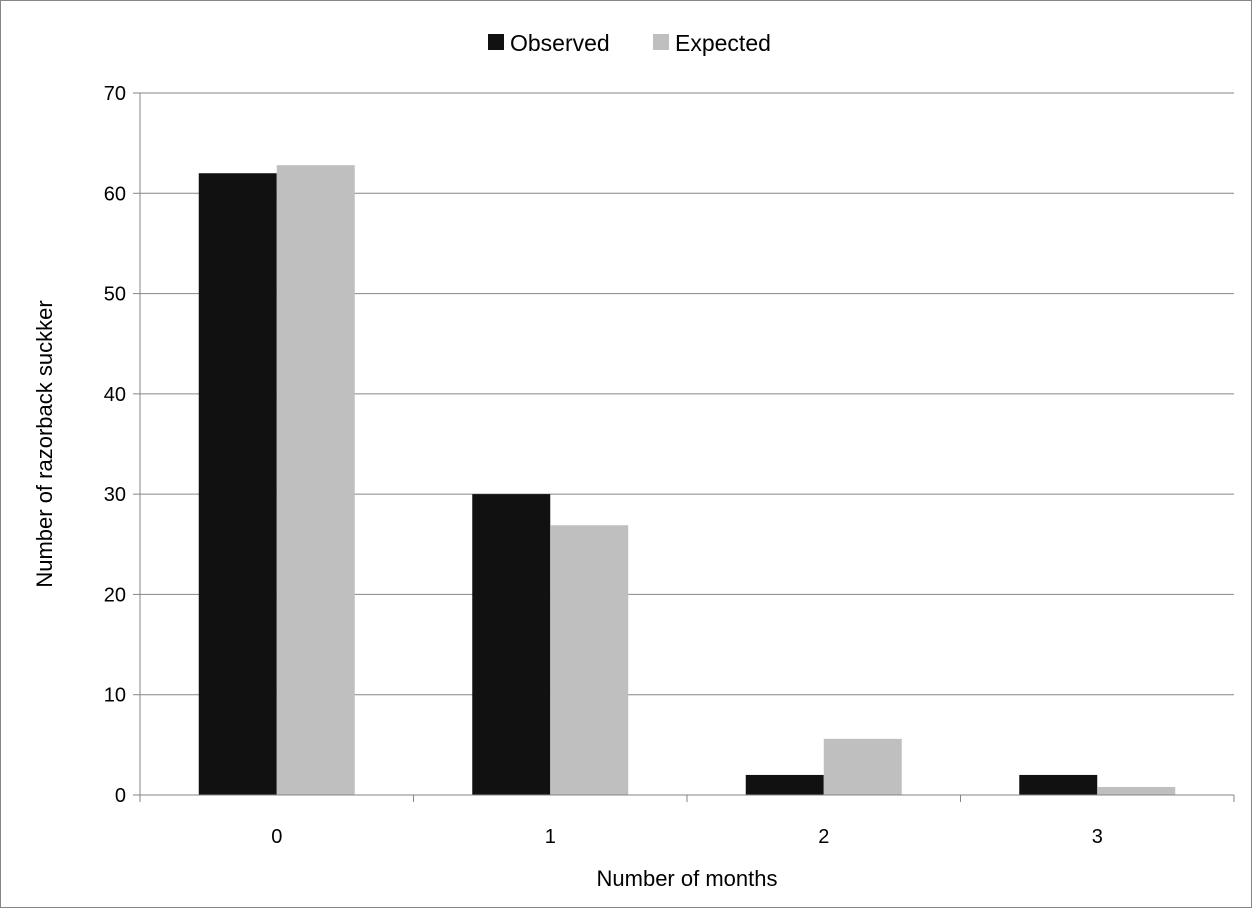 The width and height of the screenshot is (1253, 909). I want to click on legend-swatch-expected, so click(661, 42).